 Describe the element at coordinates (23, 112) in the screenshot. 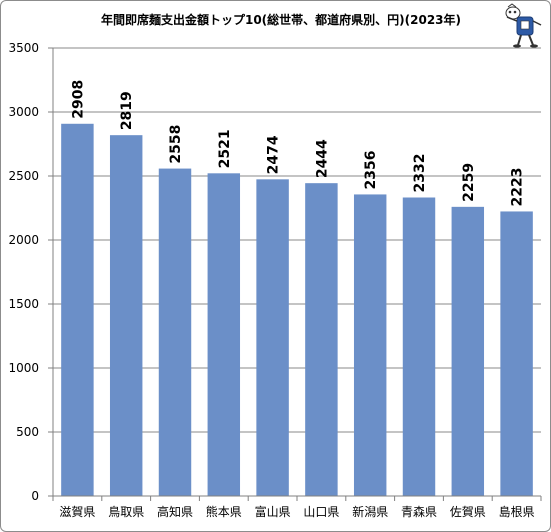

I see `y-tick-label: 3000` at that location.